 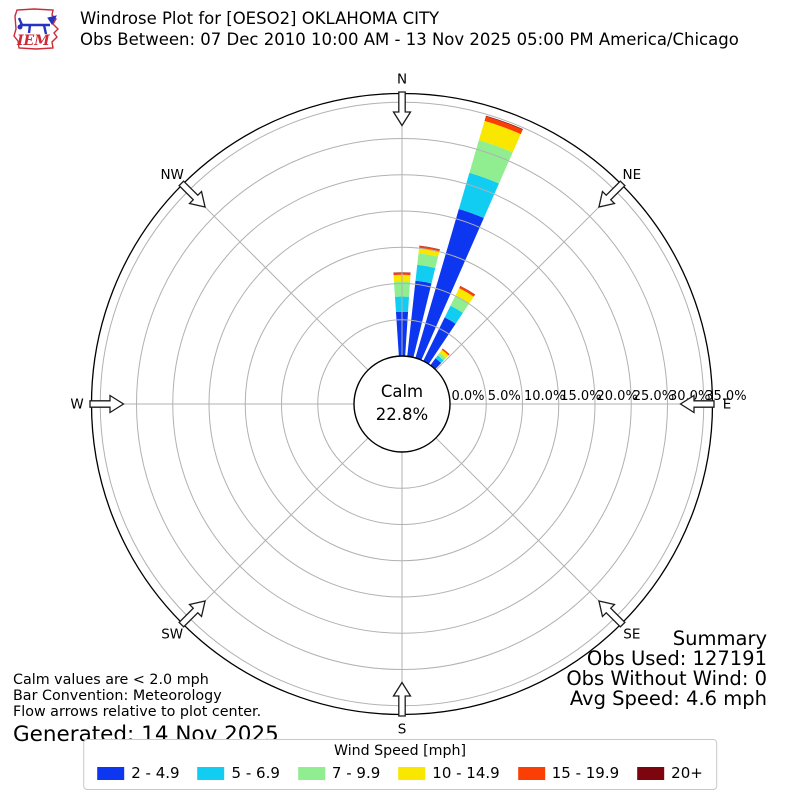 What do you see at coordinates (725, 396) in the screenshot?
I see `radial-tick-label: 35.0%` at bounding box center [725, 396].